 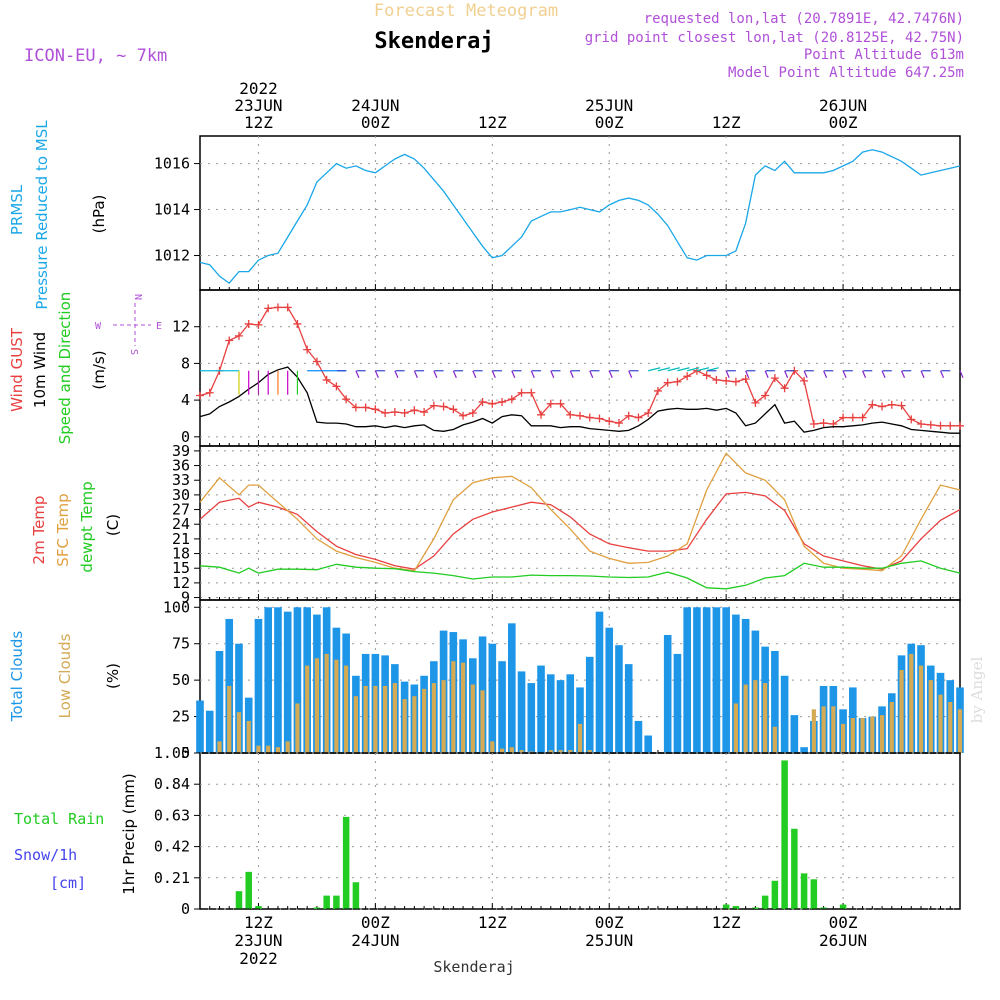 I want to click on cloud-labels: Total Clouds Low Clouds (%), so click(x=65, y=677).